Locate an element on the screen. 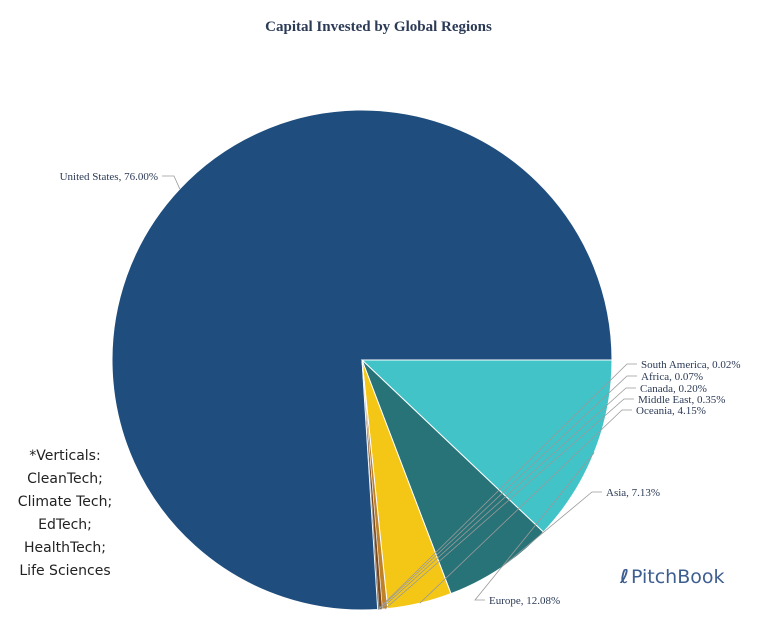  pitchbook-logo: ℓ PitchBook is located at coordinates (672, 577).